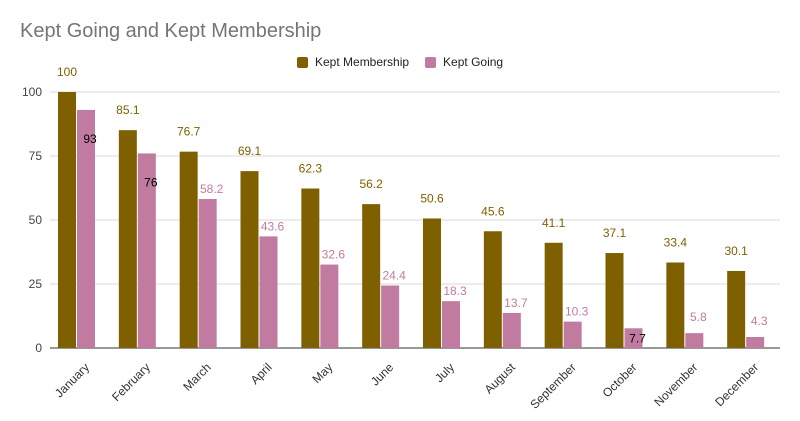  Describe the element at coordinates (310, 268) in the screenshot. I see `bar-kept-membership-may` at that location.